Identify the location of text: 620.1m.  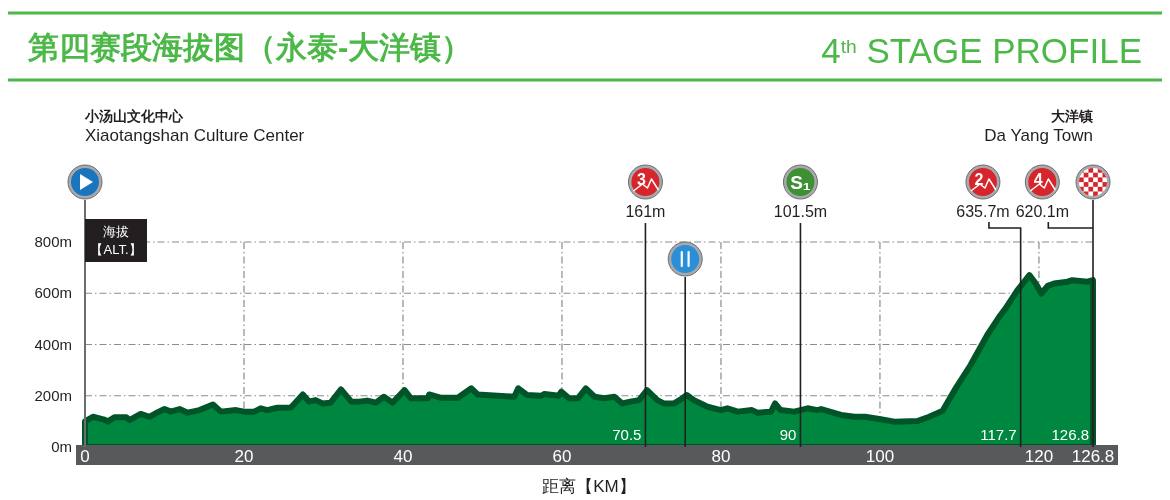
(1042, 211).